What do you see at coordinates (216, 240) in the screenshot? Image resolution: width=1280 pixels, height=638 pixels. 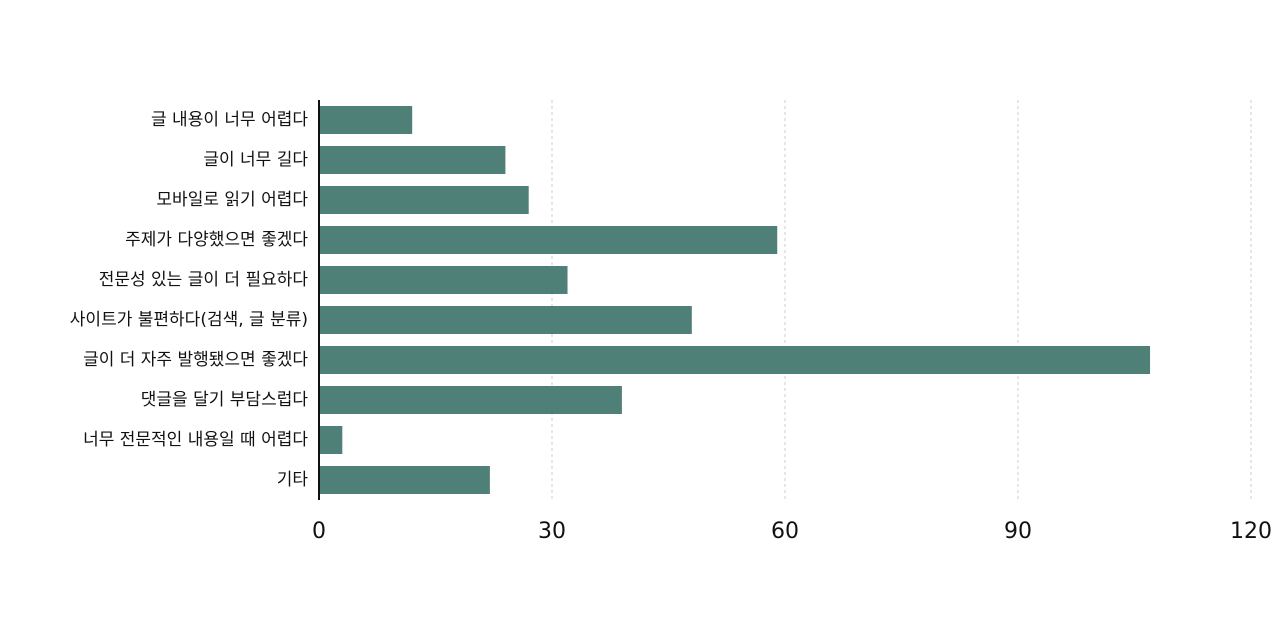 I see `y-tick-label: 주제가 다양했으면 좋겠다` at bounding box center [216, 240].